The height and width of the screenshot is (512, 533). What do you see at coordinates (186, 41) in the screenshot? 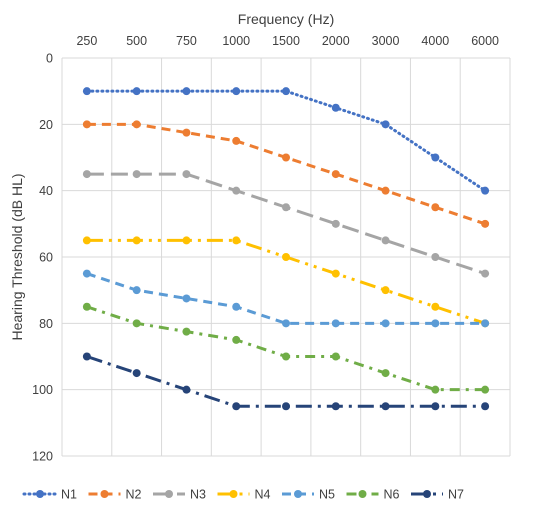
I see `x-tick-label: 750` at bounding box center [186, 41].